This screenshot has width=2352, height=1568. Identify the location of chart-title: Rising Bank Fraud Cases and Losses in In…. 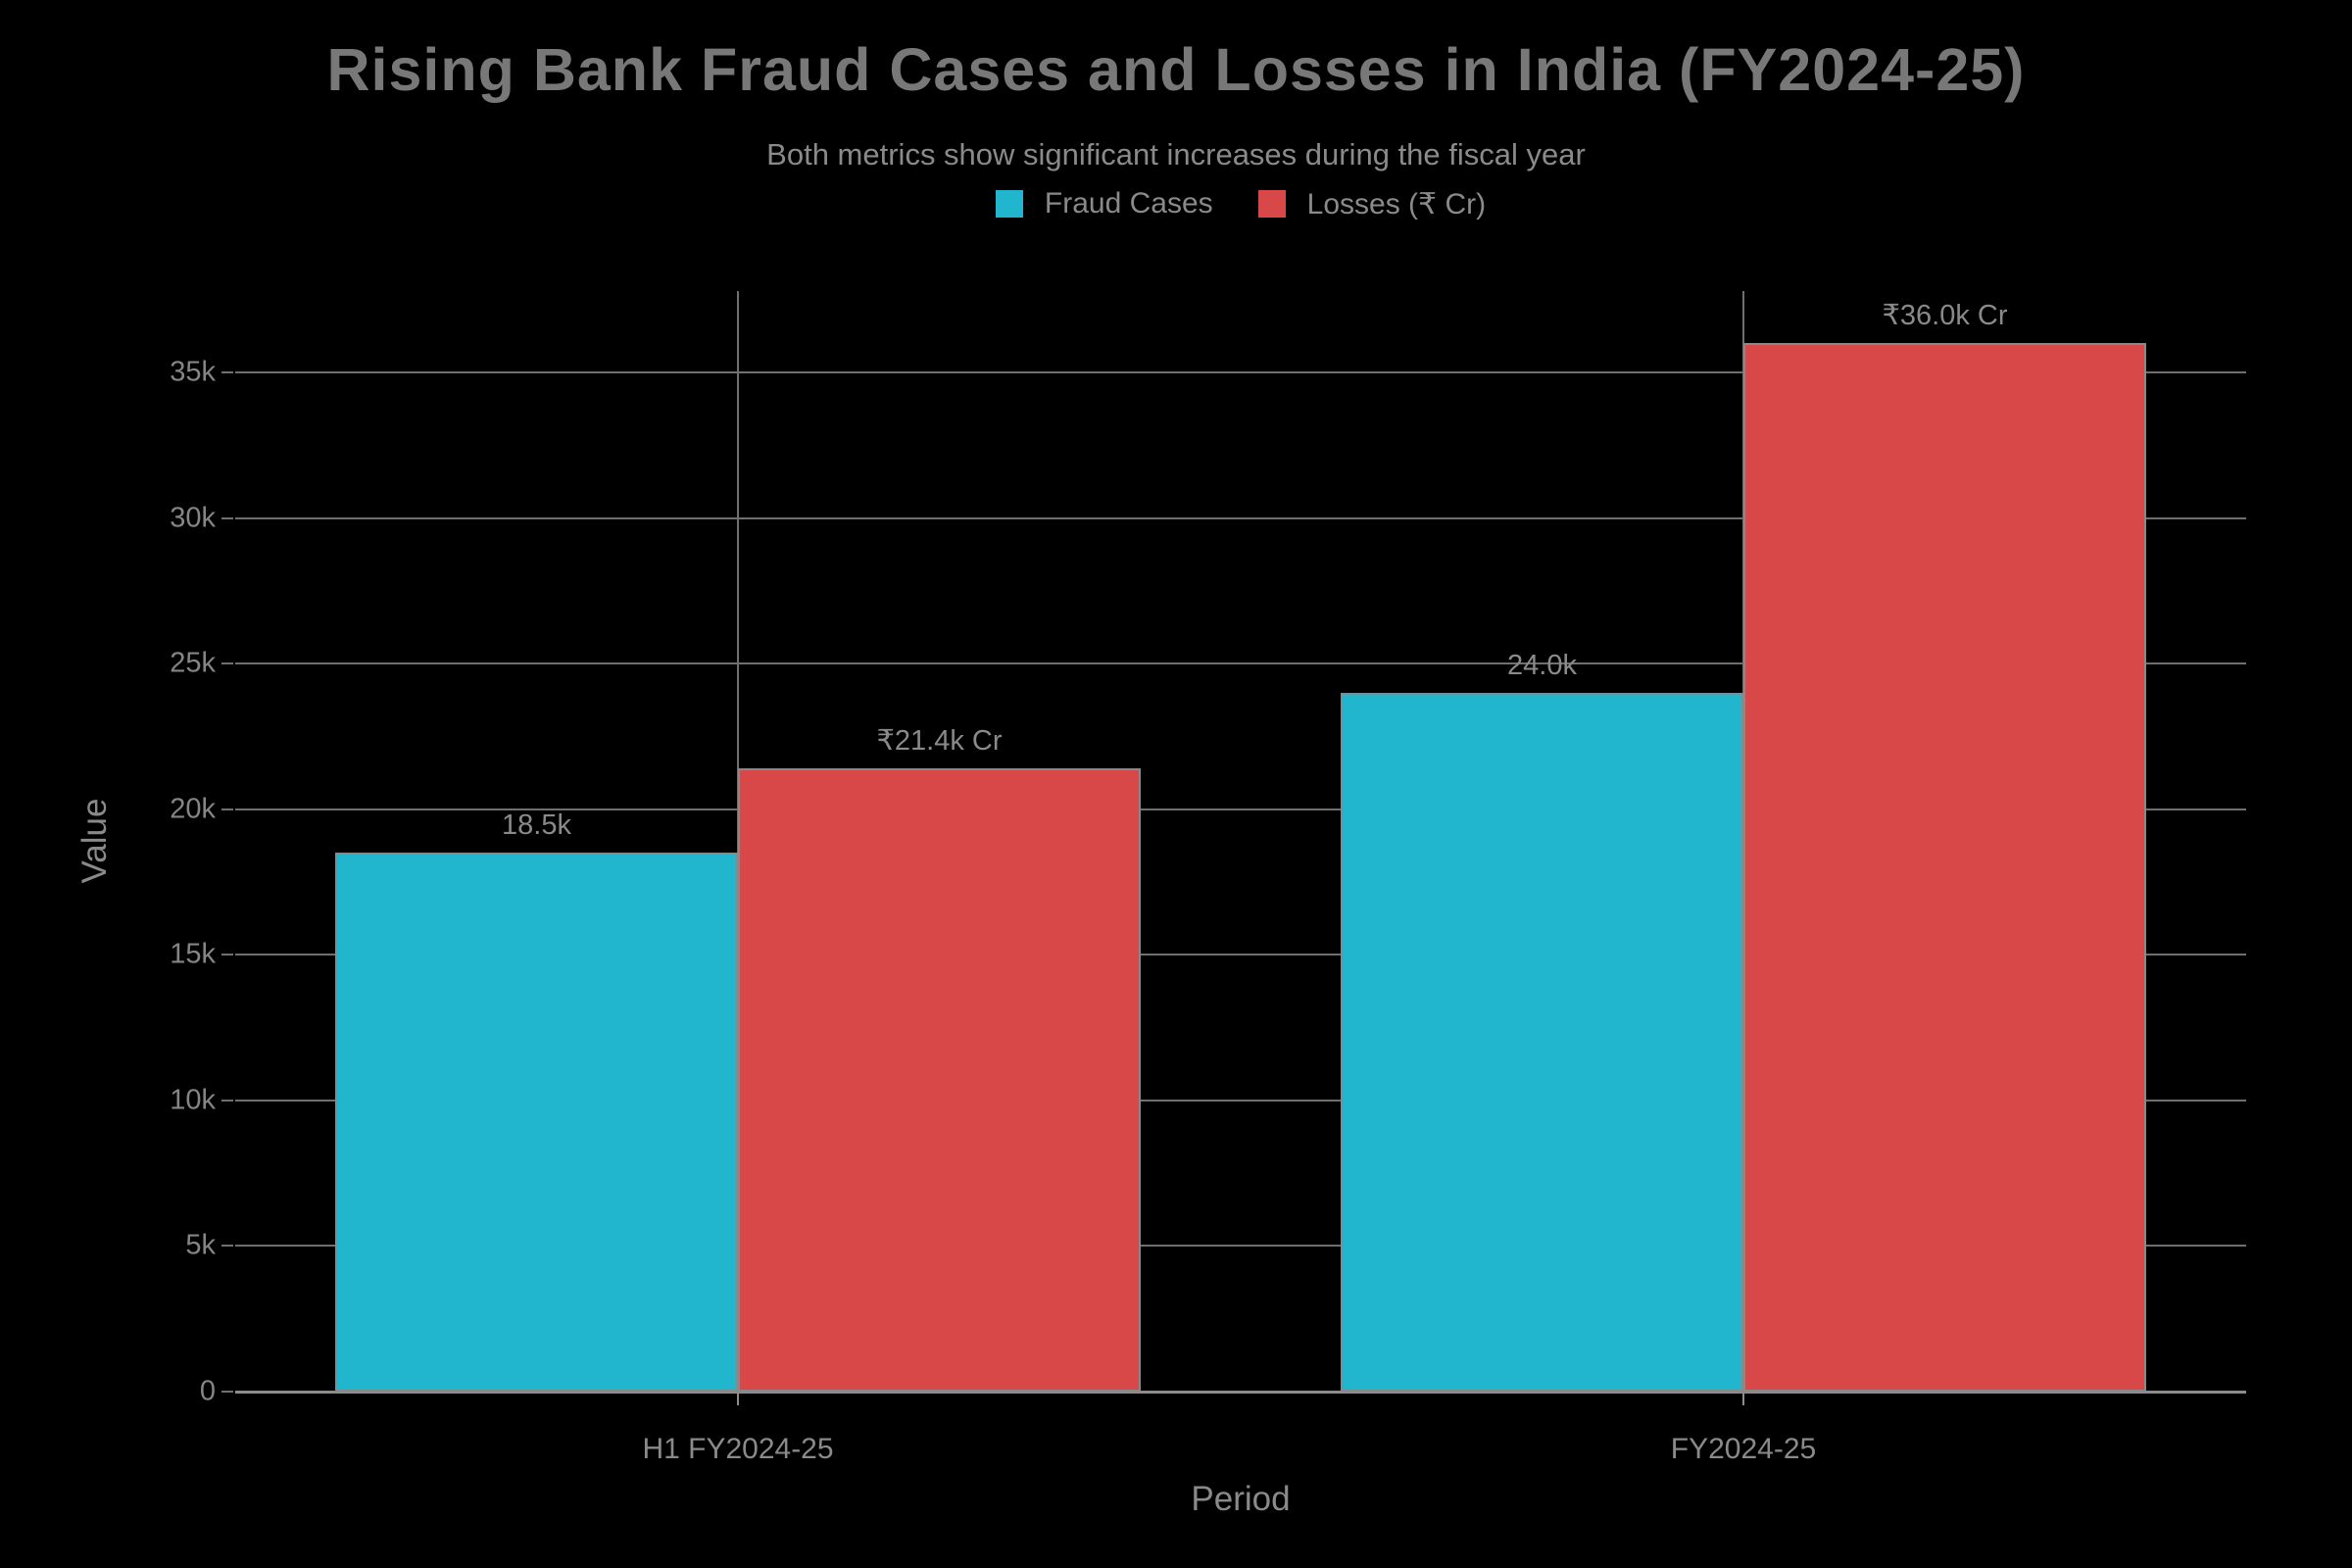
(1176, 69).